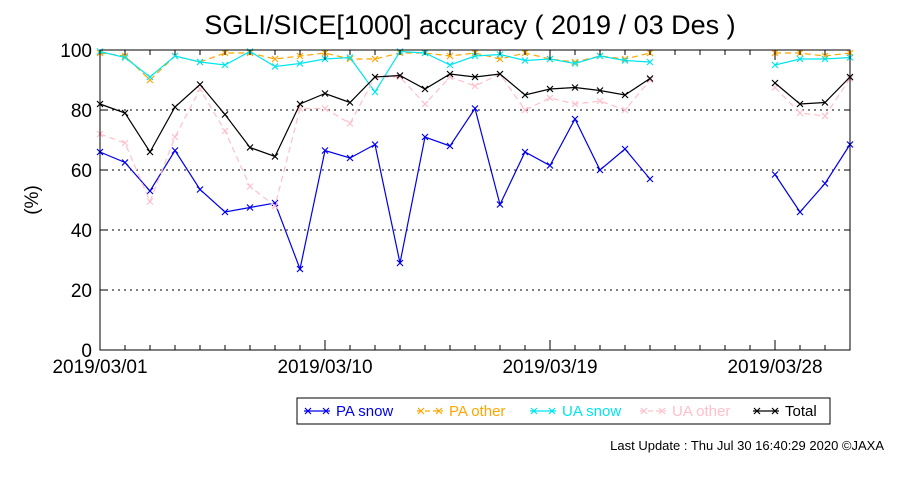 The image size is (900, 485). Describe the element at coordinates (76, 51) in the screenshot. I see `y-tick-label: 100` at that location.